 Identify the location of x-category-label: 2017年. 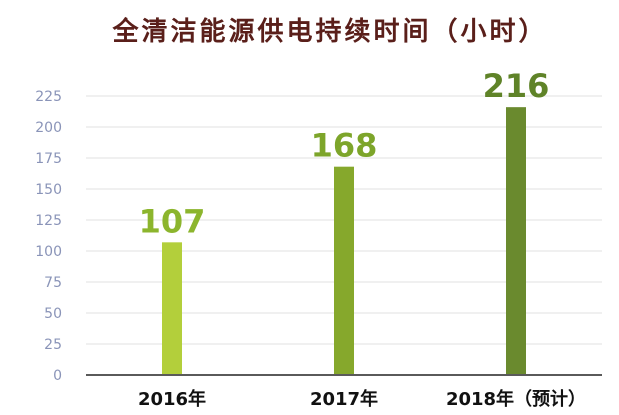
(344, 399).